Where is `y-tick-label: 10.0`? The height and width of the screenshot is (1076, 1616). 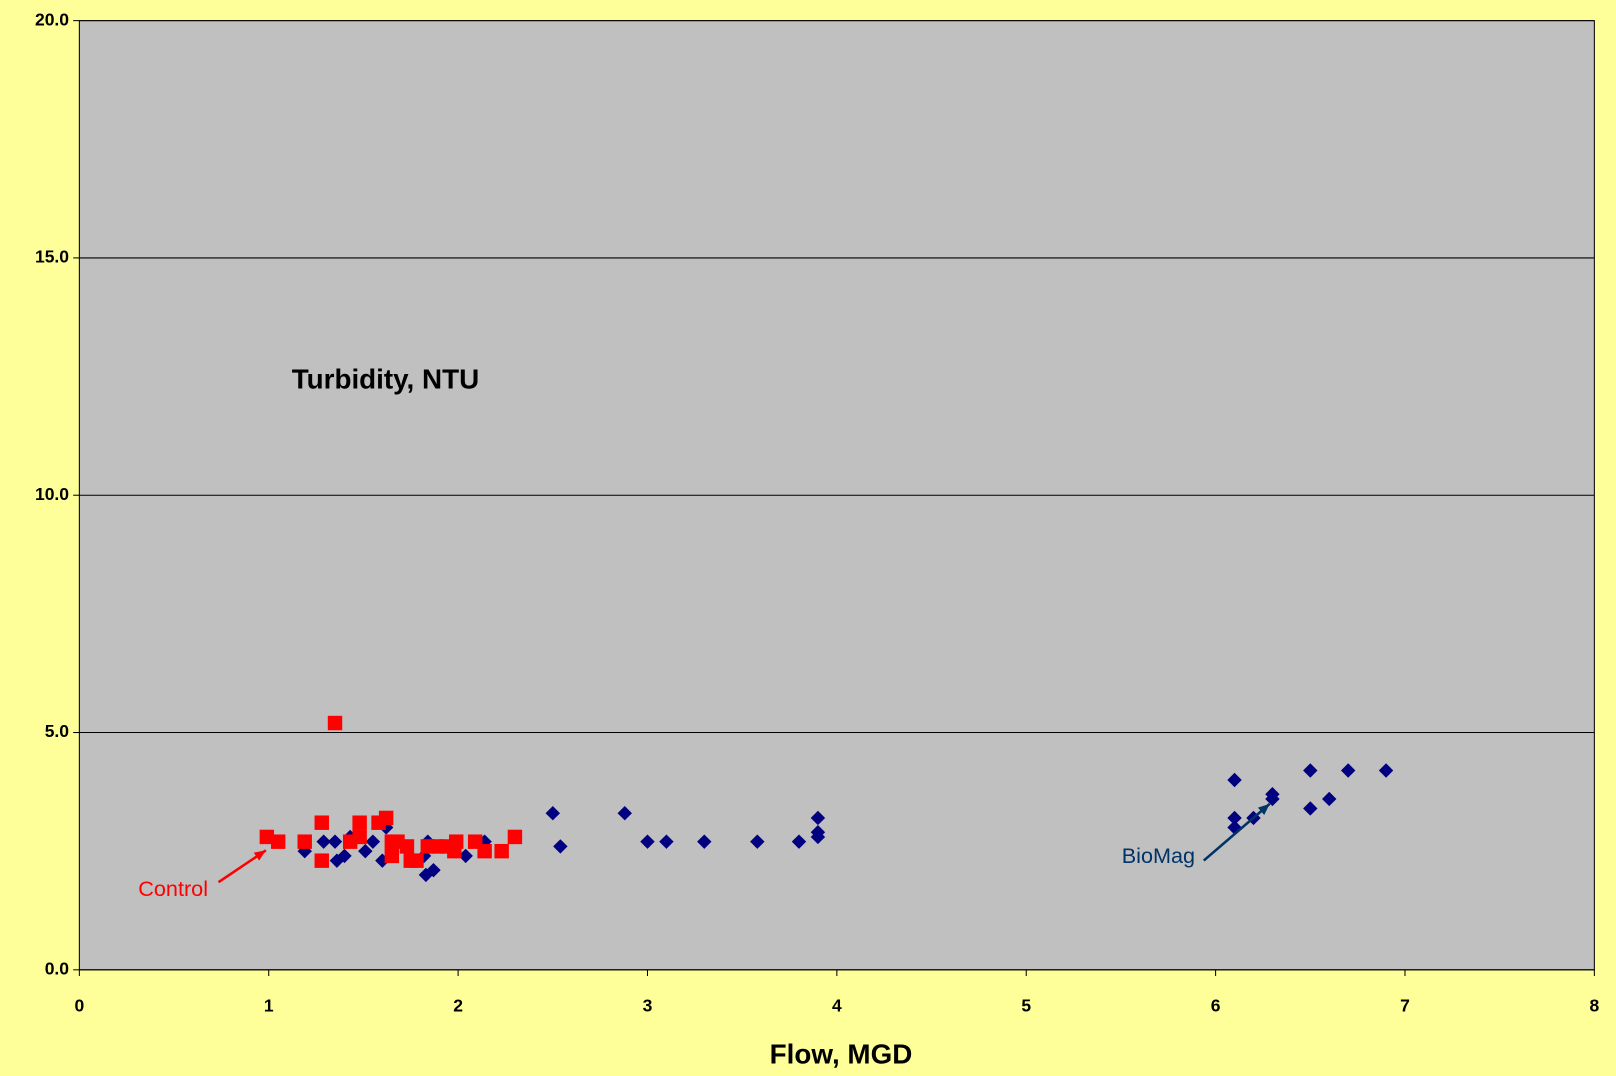 y-tick-label: 10.0 is located at coordinates (52, 494).